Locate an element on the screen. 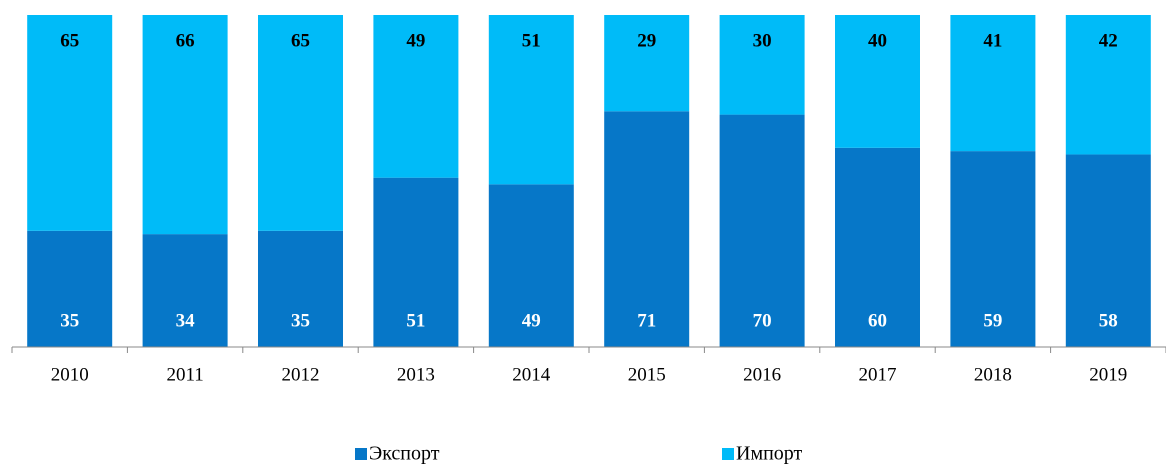 The height and width of the screenshot is (470, 1166). x-tick-label: 2017 is located at coordinates (878, 374).